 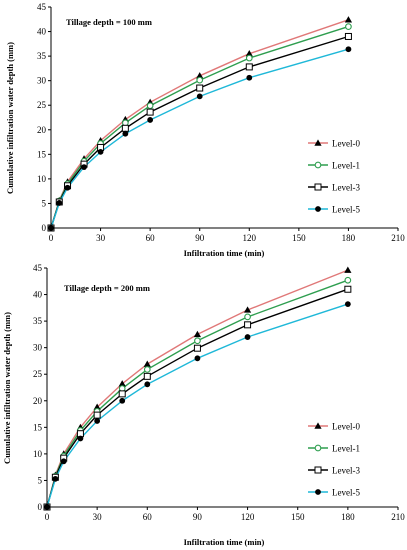 What do you see at coordinates (109, 22) in the screenshot?
I see `chart-annotation: Tillage depth = 100 mm` at bounding box center [109, 22].